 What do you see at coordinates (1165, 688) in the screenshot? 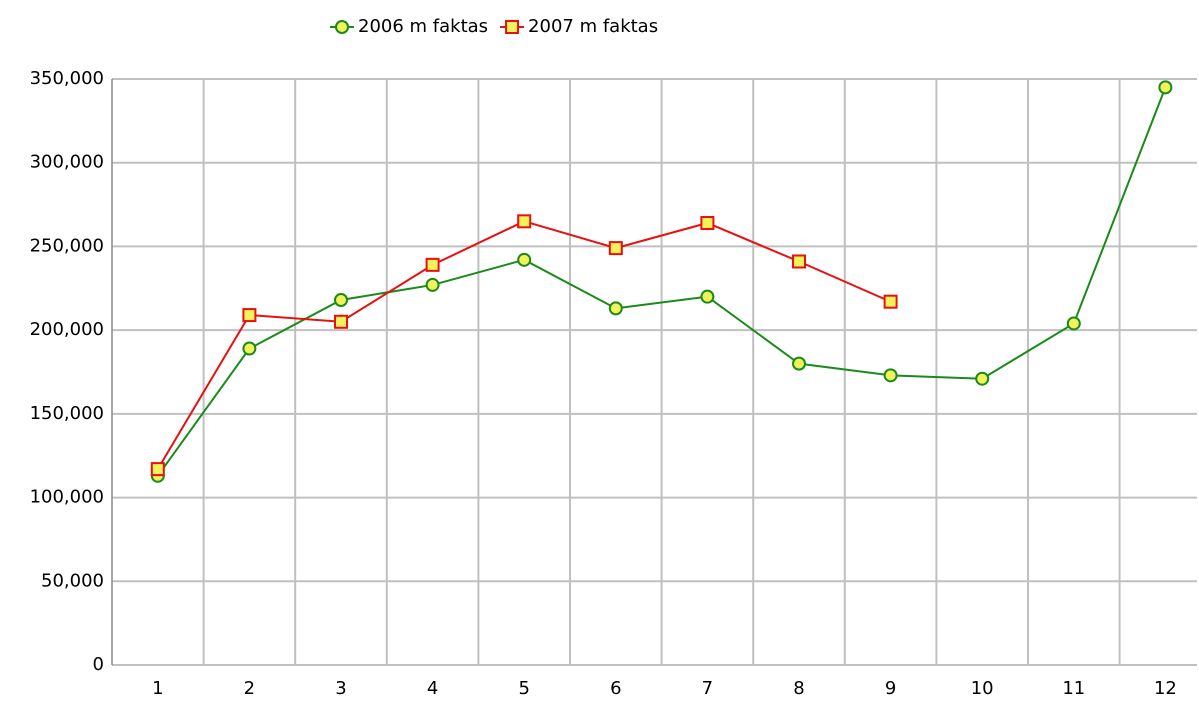
I see `x-tick-label: 12` at bounding box center [1165, 688].